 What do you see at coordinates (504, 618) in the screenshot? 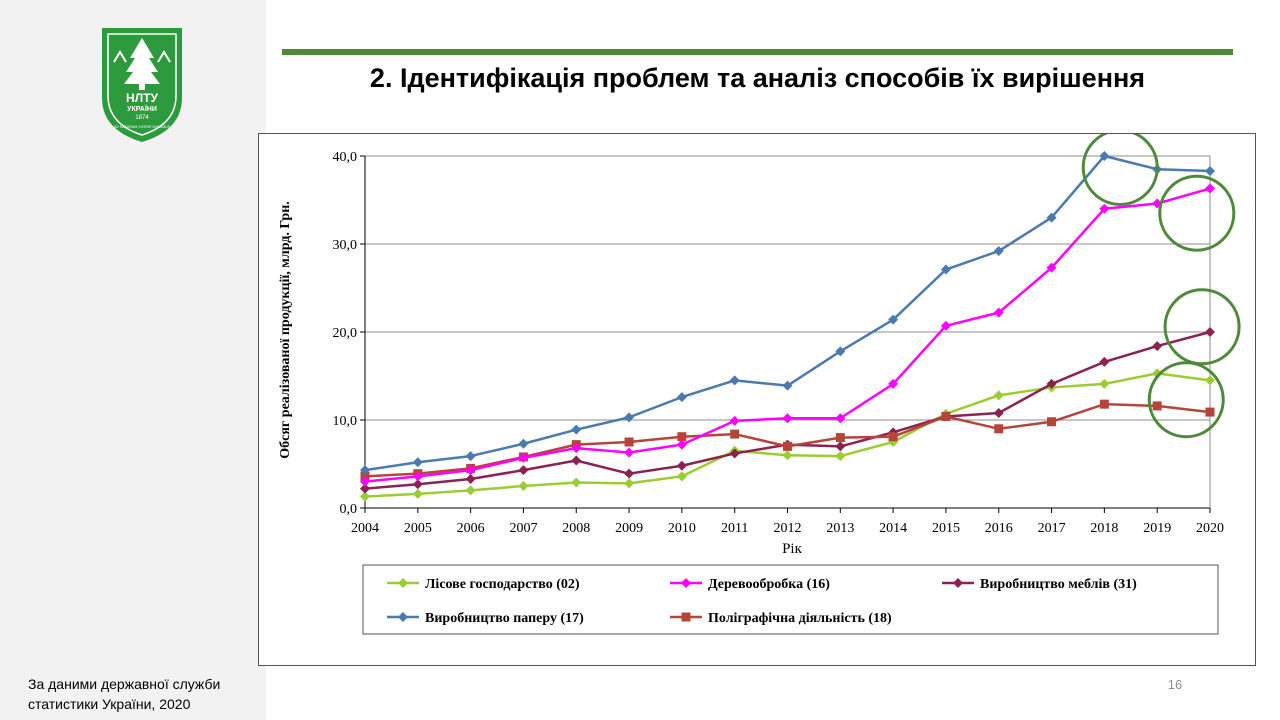
I see `legend-label: Виробництво паперу (17)` at bounding box center [504, 618].